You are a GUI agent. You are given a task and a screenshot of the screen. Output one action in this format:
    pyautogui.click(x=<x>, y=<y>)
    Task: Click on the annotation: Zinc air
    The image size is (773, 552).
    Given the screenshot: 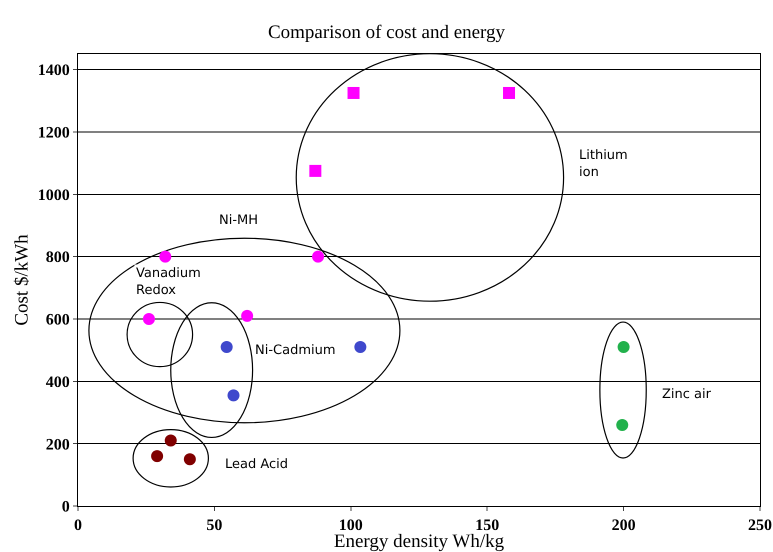 What is the action you would take?
    pyautogui.click(x=687, y=394)
    